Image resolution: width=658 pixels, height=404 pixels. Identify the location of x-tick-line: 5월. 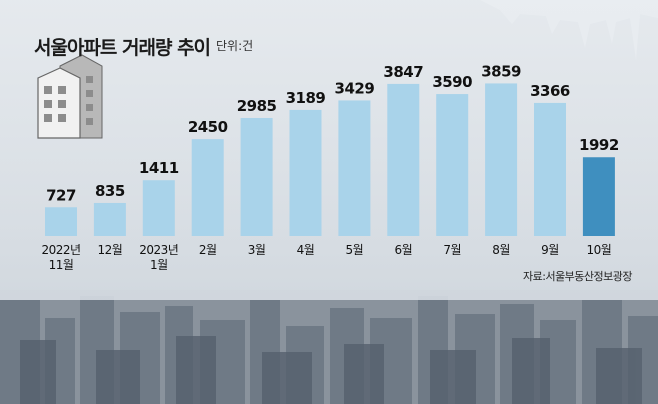
(355, 250).